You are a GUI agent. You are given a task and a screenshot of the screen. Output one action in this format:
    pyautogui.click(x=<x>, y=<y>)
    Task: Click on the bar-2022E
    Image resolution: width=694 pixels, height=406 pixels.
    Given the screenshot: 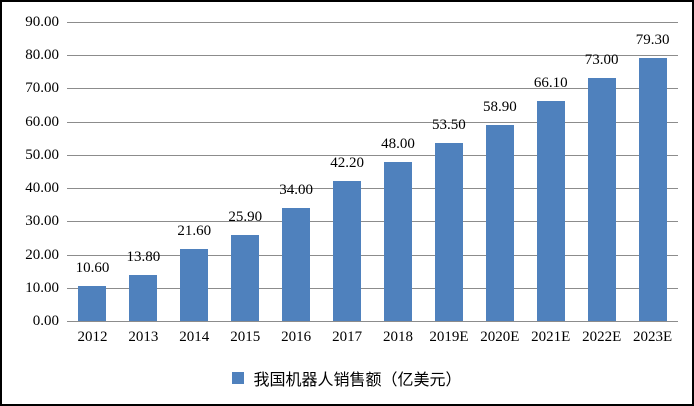 What is the action you would take?
    pyautogui.click(x=601, y=199)
    